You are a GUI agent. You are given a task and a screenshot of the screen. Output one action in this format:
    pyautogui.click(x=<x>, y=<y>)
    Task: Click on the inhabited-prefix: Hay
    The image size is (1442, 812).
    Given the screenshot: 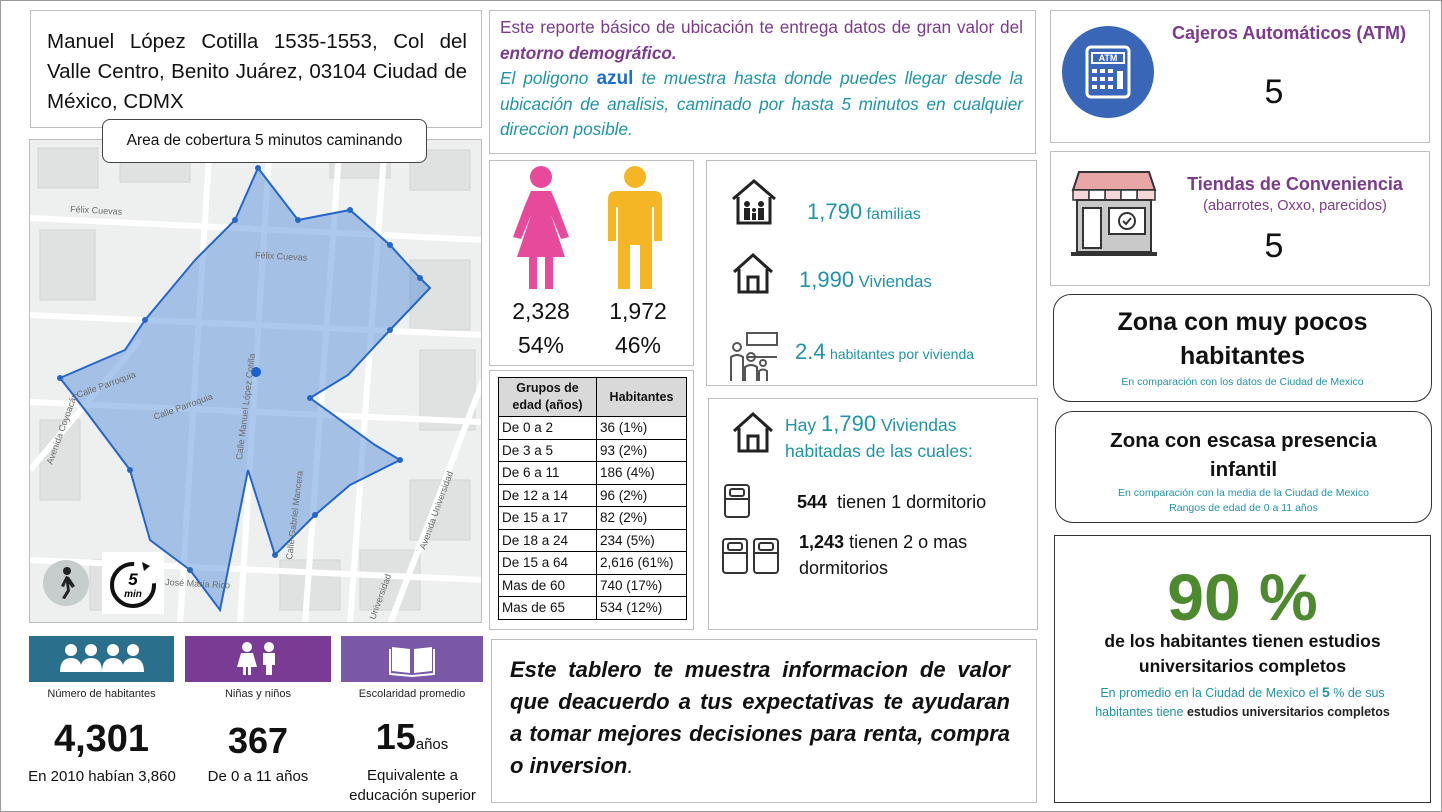 What is the action you would take?
    pyautogui.click(x=801, y=425)
    